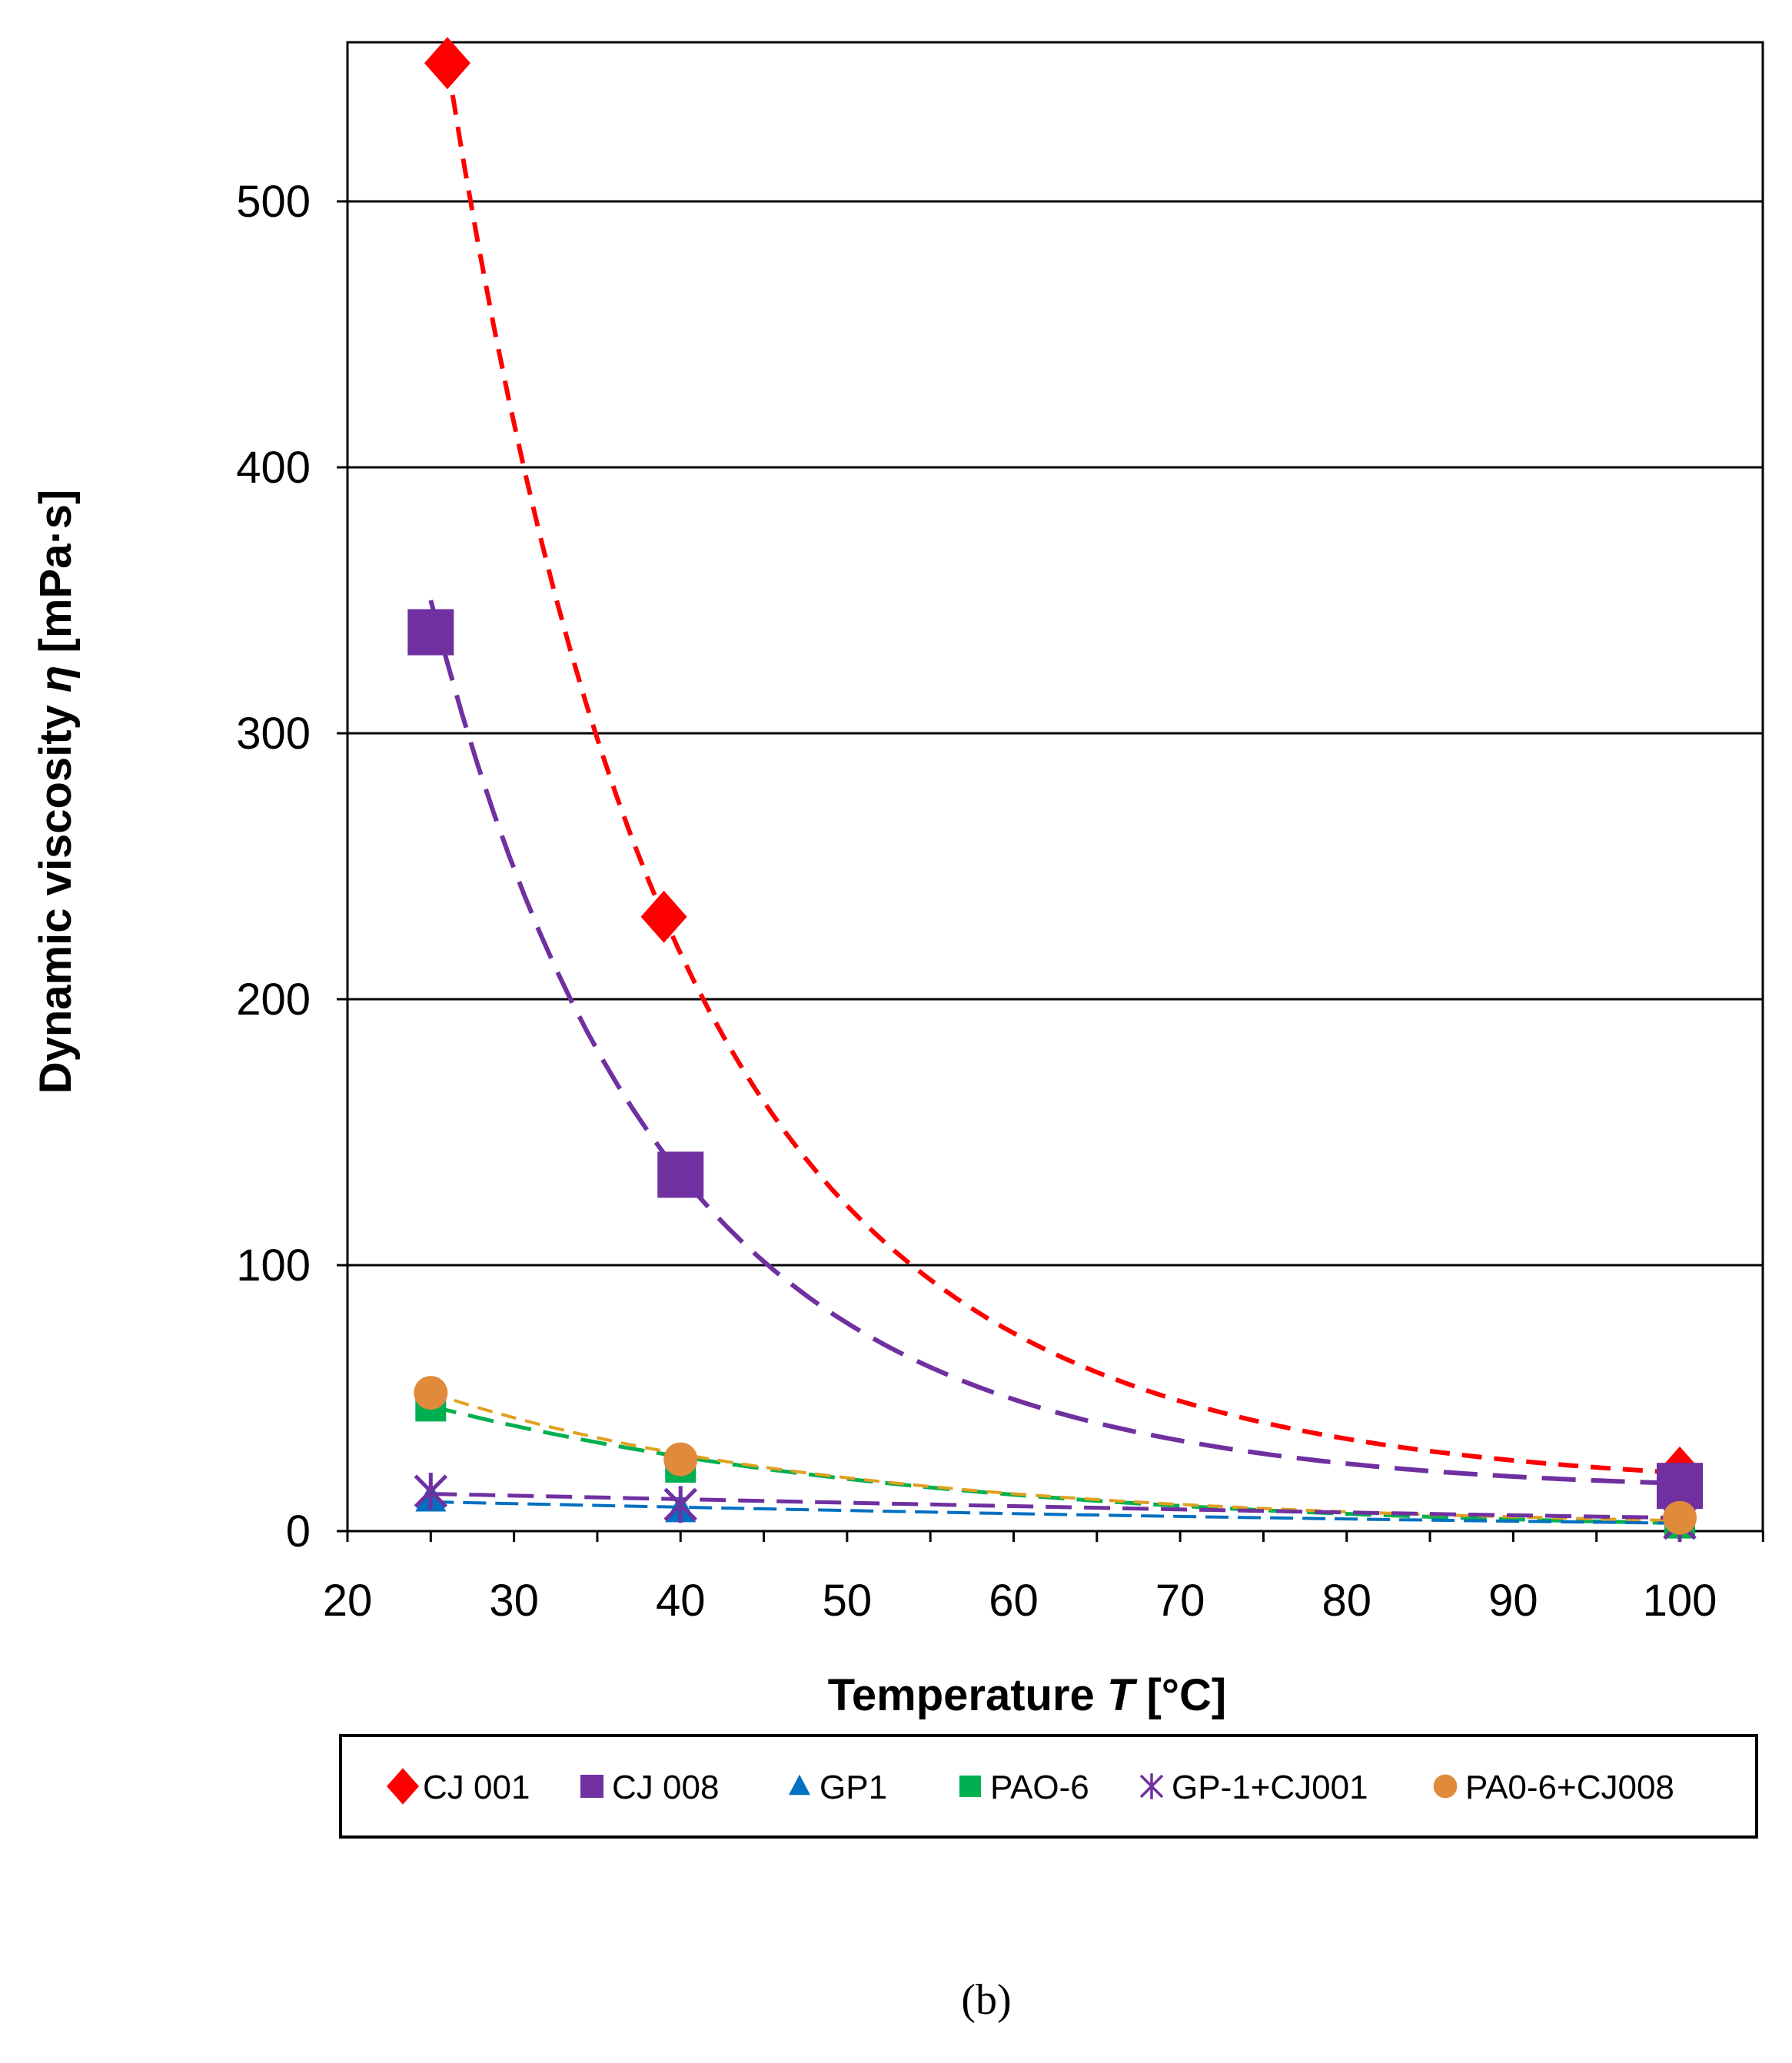  What do you see at coordinates (273, 202) in the screenshot?
I see `y-tick-label: 500` at bounding box center [273, 202].